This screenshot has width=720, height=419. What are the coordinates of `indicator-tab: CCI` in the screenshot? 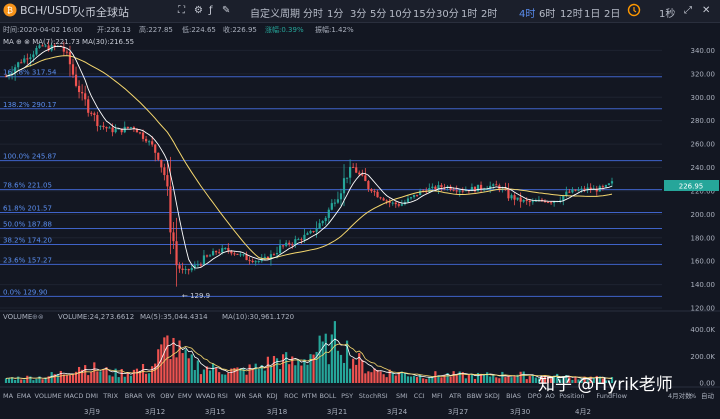 It's located at (419, 396).